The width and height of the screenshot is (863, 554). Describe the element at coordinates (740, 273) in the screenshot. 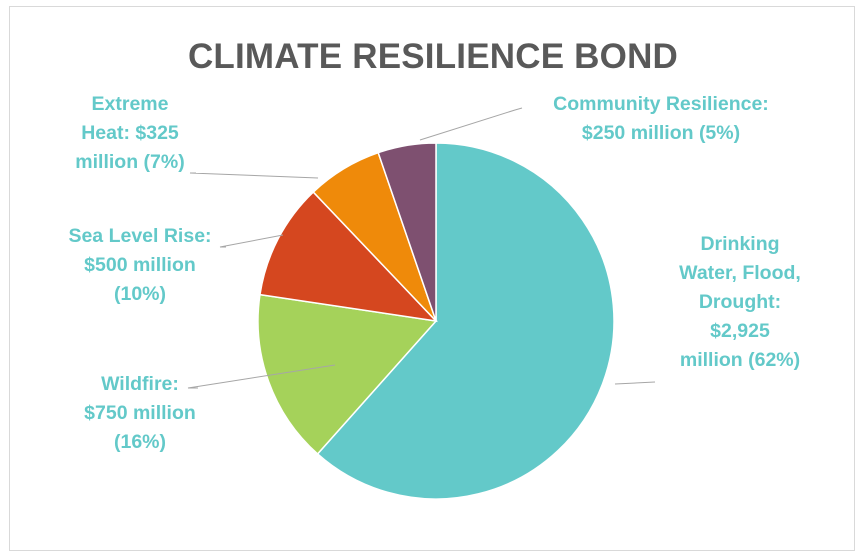

I see `data-label-line: Water, Flood,` at that location.